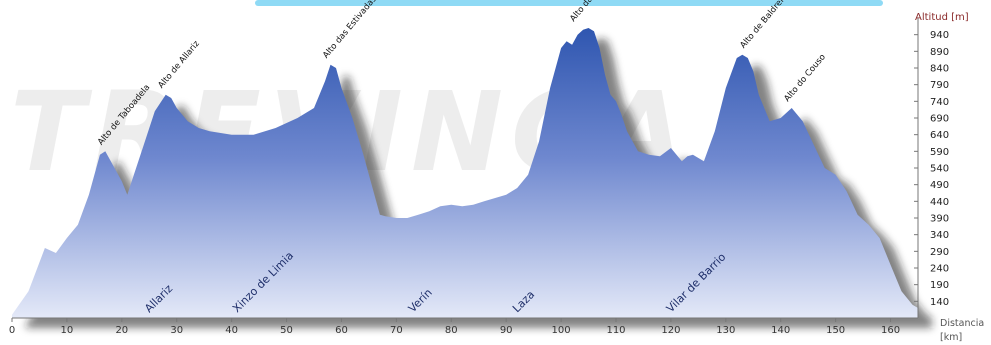 The height and width of the screenshot is (345, 991). I want to click on x-tick-label: 130, so click(725, 330).